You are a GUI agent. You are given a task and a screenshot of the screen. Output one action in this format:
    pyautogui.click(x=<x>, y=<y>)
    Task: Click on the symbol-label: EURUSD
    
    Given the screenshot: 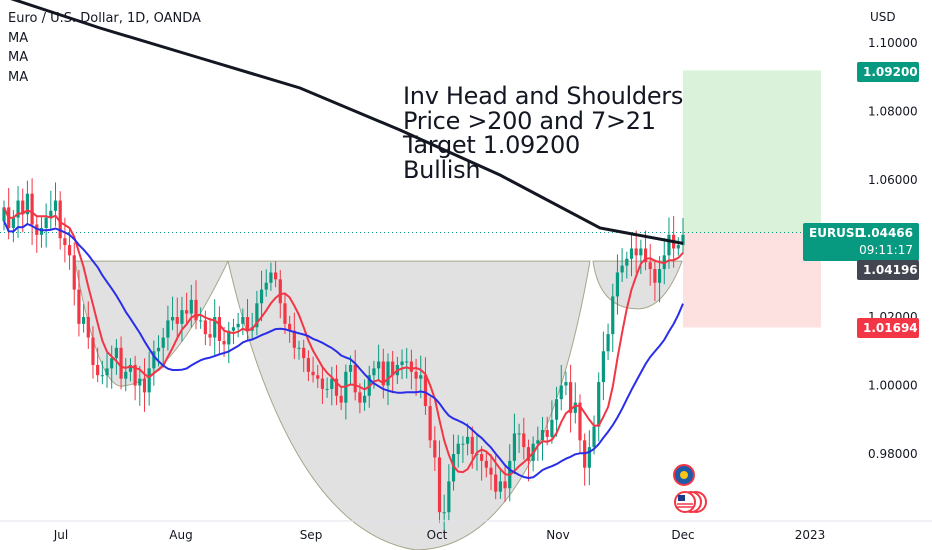 What is the action you would take?
    pyautogui.click(x=837, y=233)
    